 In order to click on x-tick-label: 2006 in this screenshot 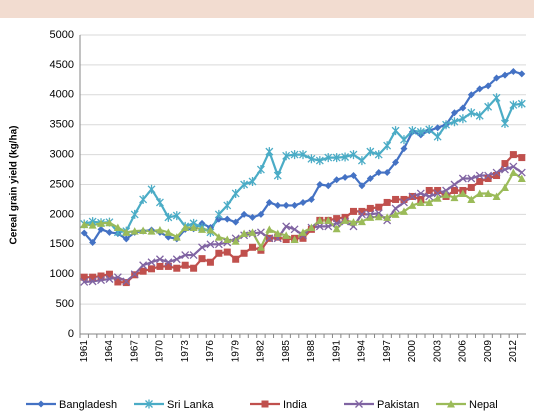, I will do `click(463, 351)`.